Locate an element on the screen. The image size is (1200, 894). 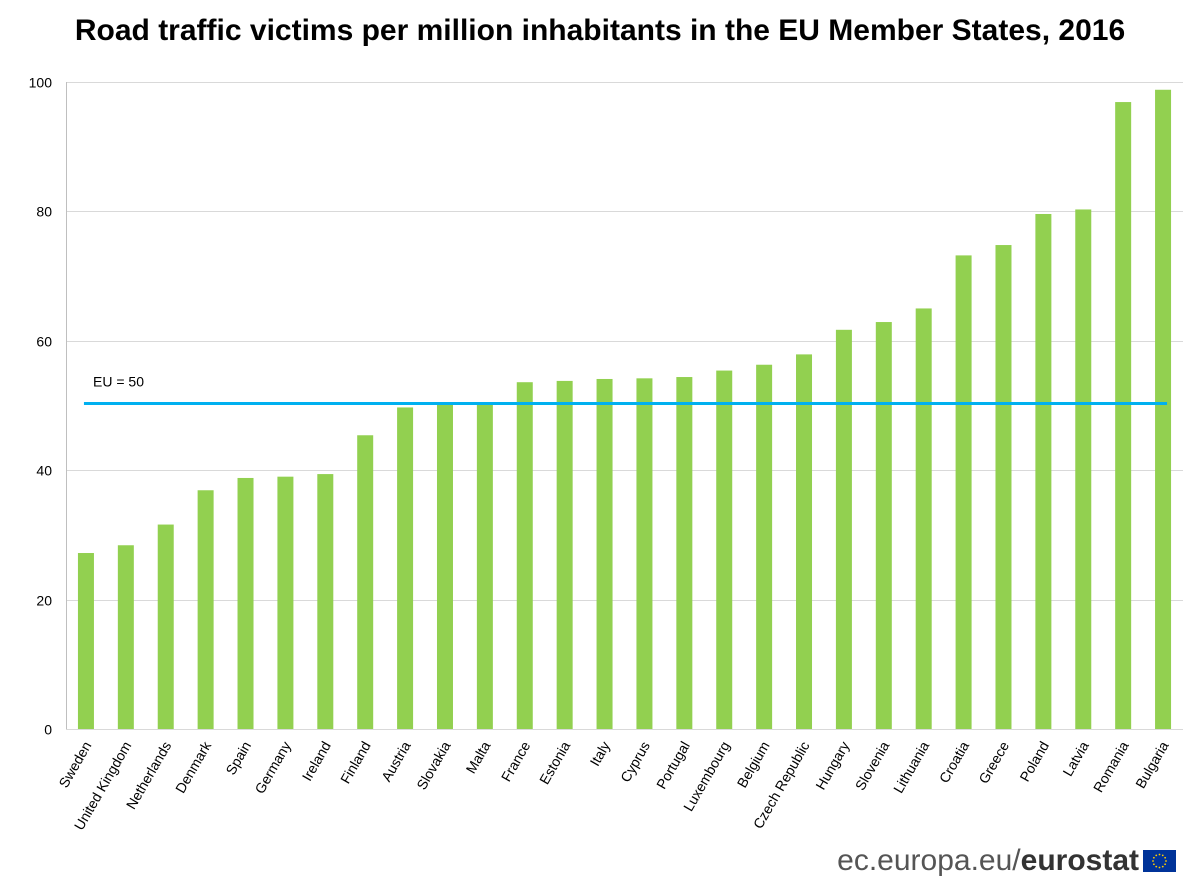
x-category-label: Sweden is located at coordinates (74, 765).